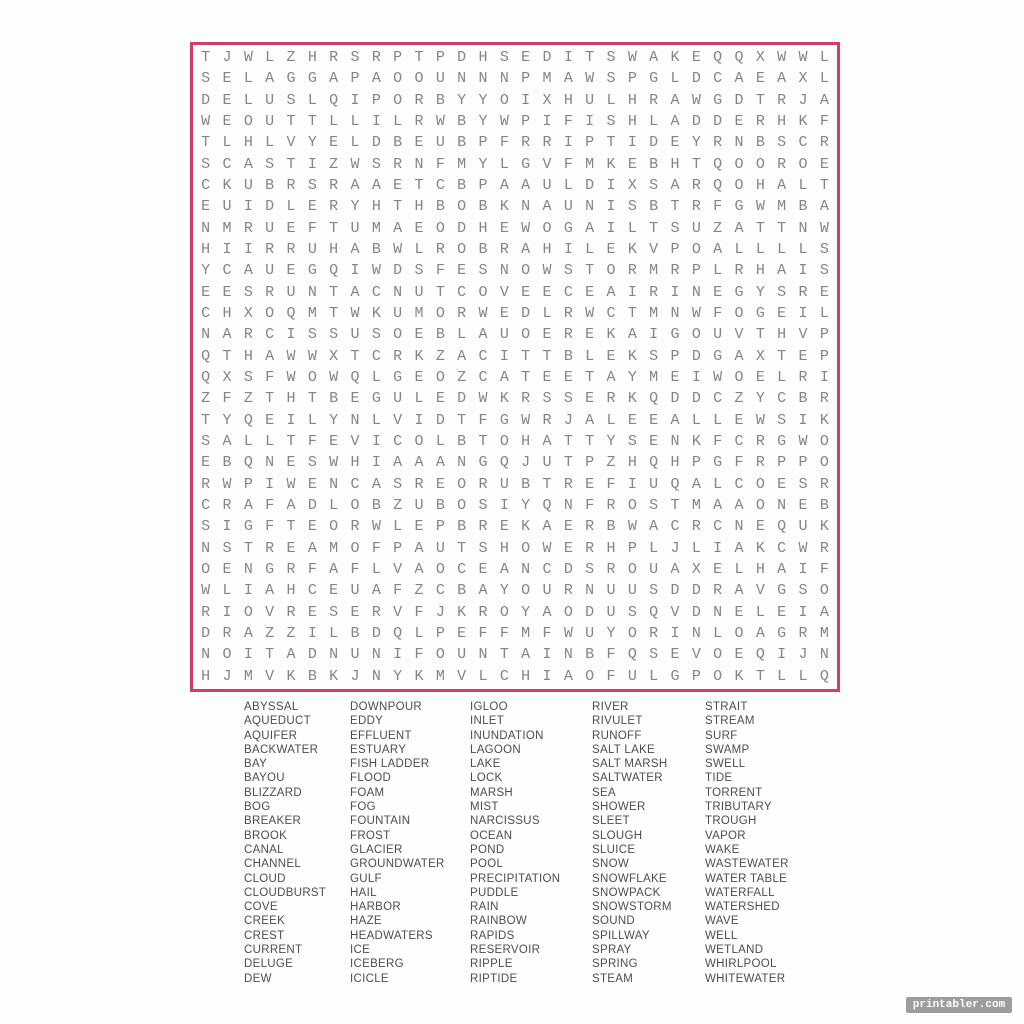  Describe the element at coordinates (334, 164) in the screenshot. I see `grid-cell: Z` at that location.